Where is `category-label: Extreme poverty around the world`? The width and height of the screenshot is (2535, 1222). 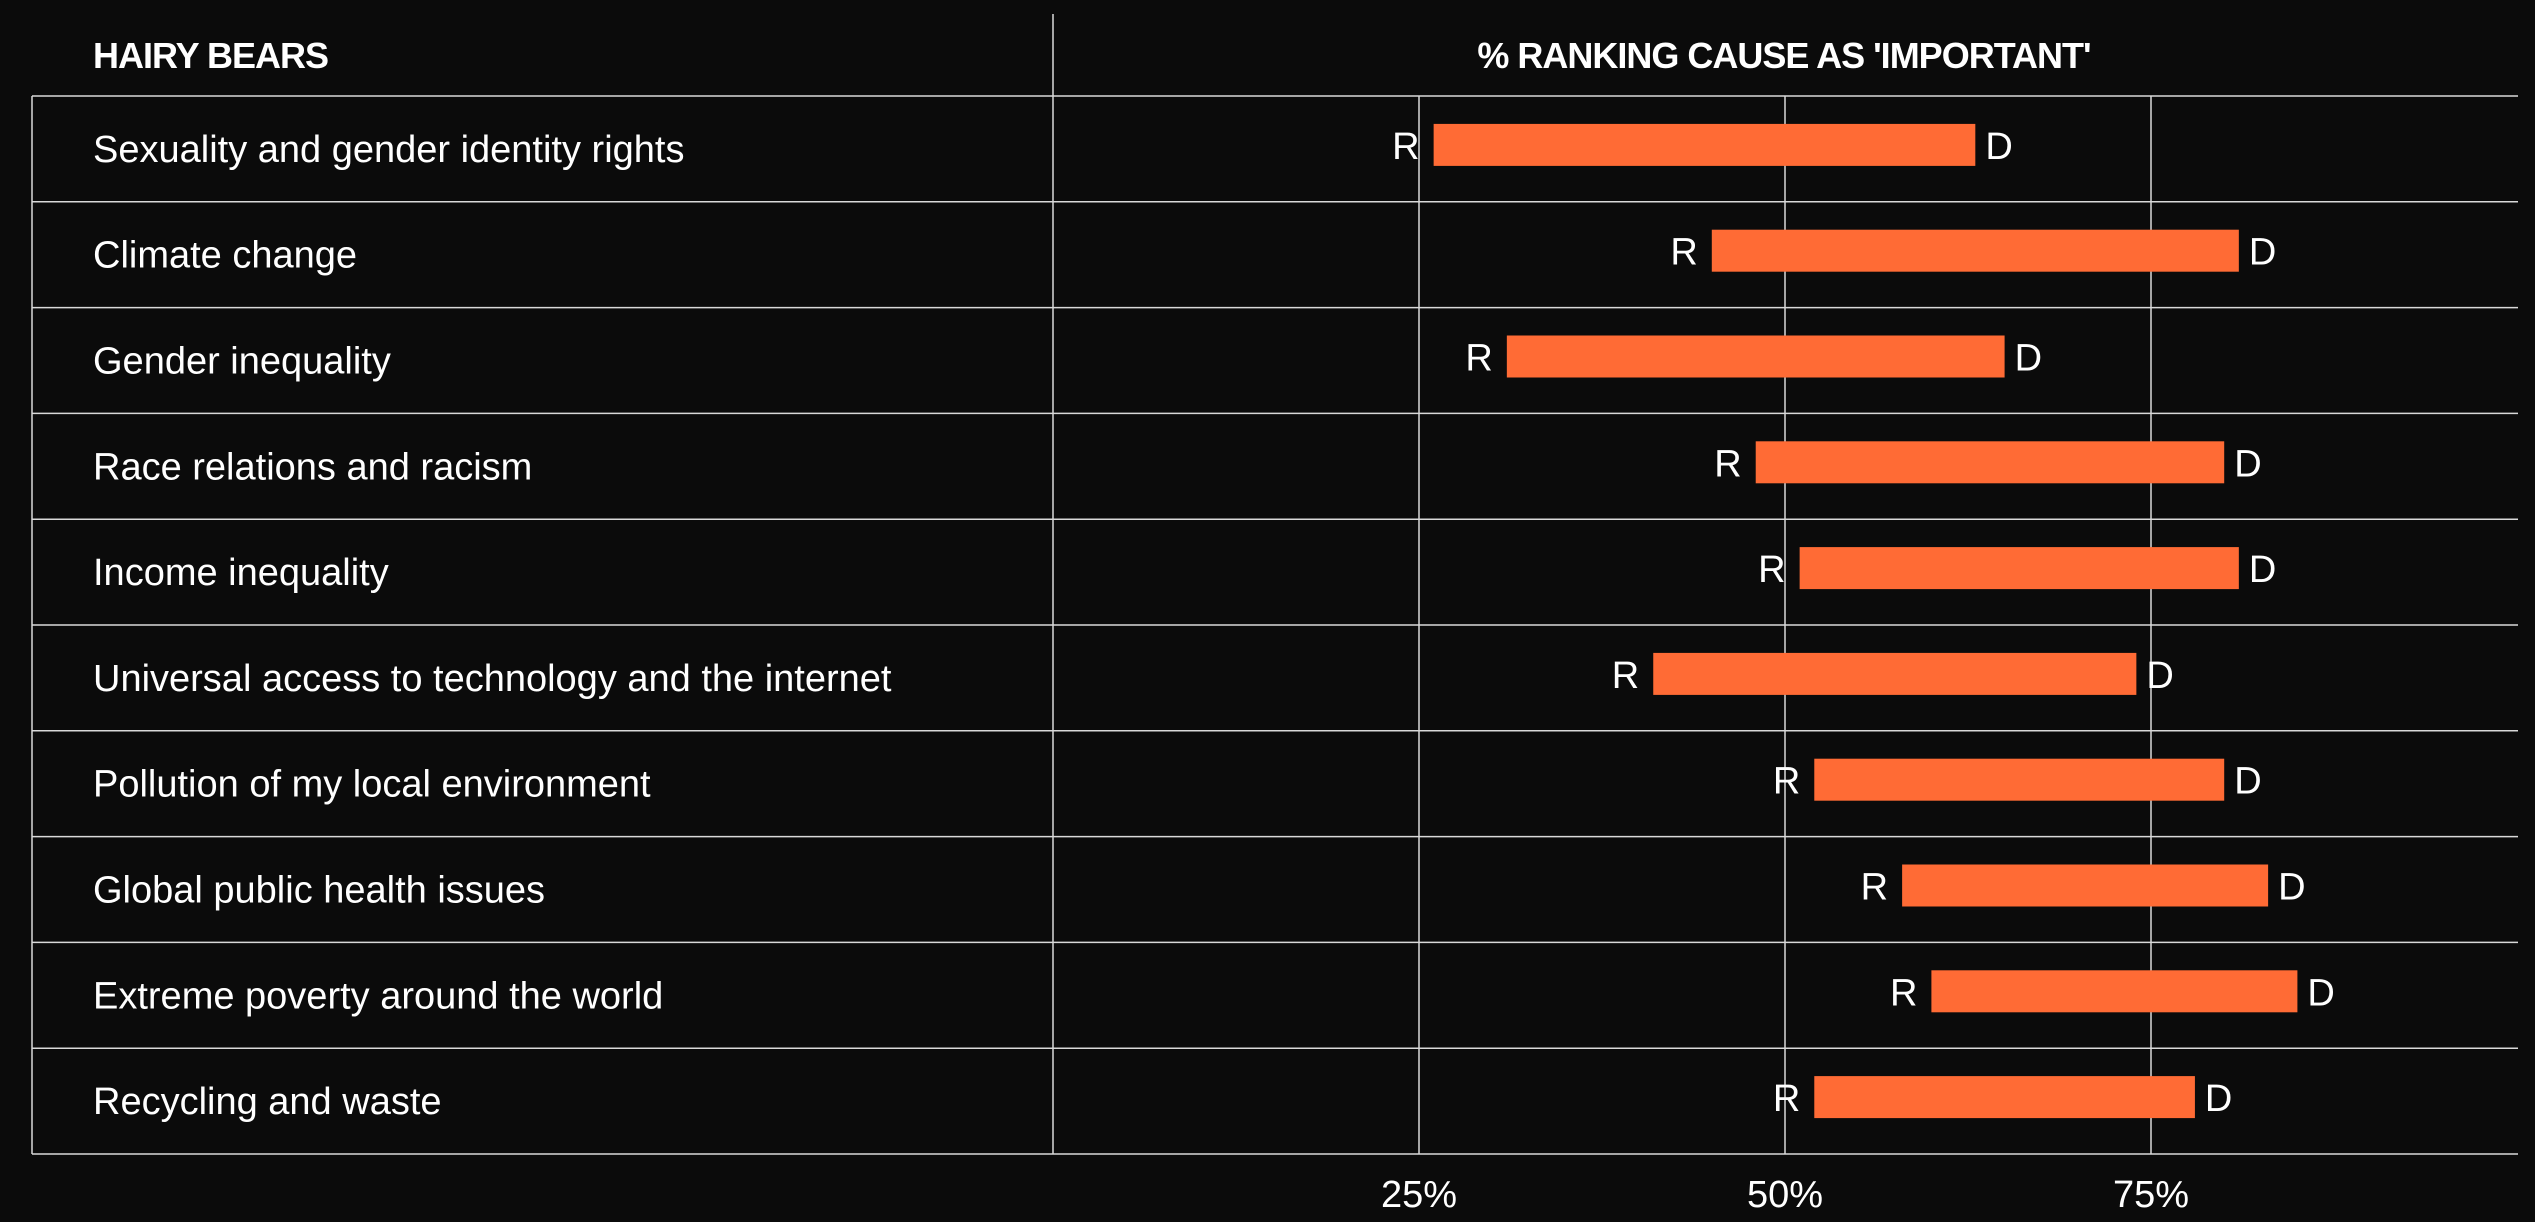 category-label: Extreme poverty around the world is located at coordinates (378, 996).